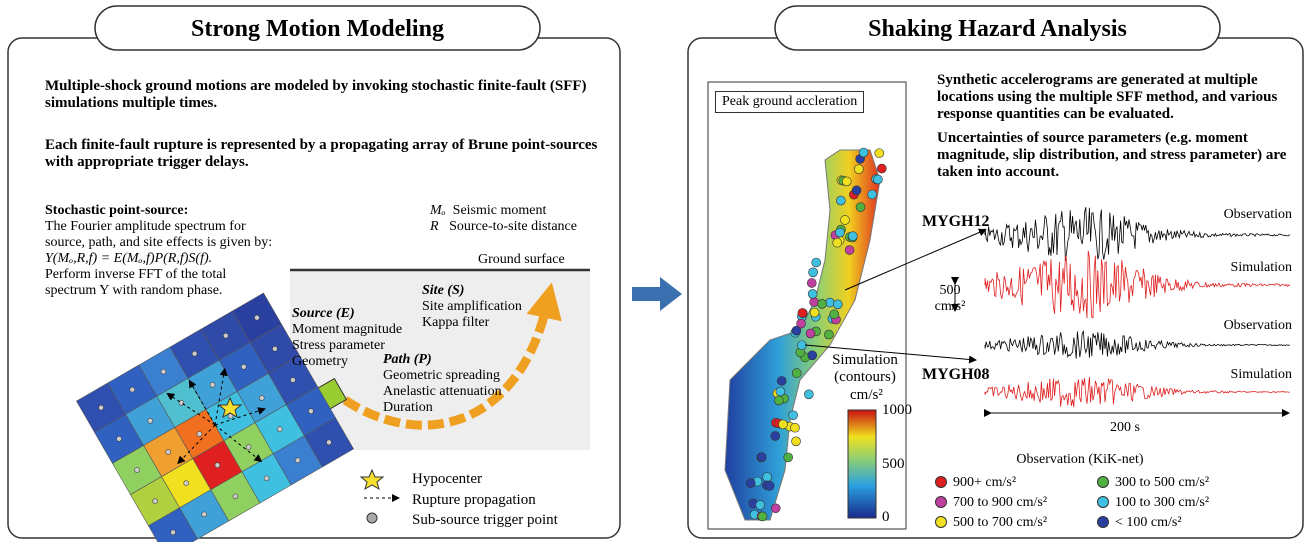 This screenshot has width=1309, height=542. What do you see at coordinates (893, 464) in the screenshot?
I see `colorbar-tick: 500` at bounding box center [893, 464].